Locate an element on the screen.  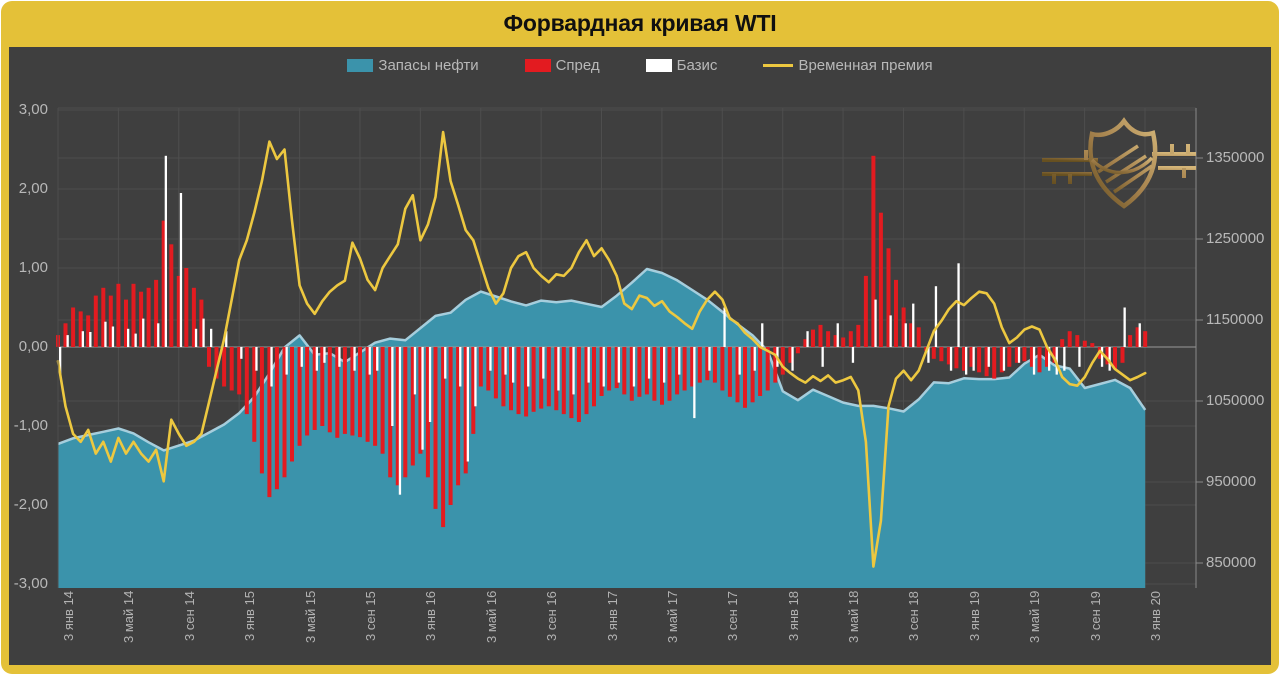
x-axis-label: 3 май 18 is located at coordinates (854, 617).